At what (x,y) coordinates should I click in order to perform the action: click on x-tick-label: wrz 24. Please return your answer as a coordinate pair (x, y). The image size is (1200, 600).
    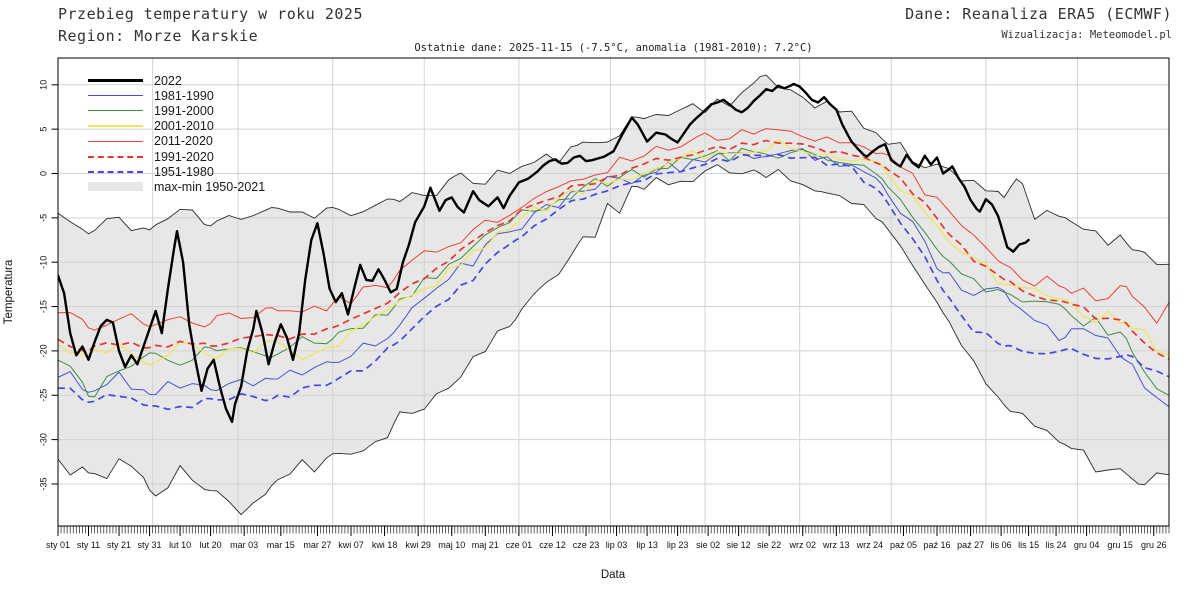
    Looking at the image, I should click on (870, 545).